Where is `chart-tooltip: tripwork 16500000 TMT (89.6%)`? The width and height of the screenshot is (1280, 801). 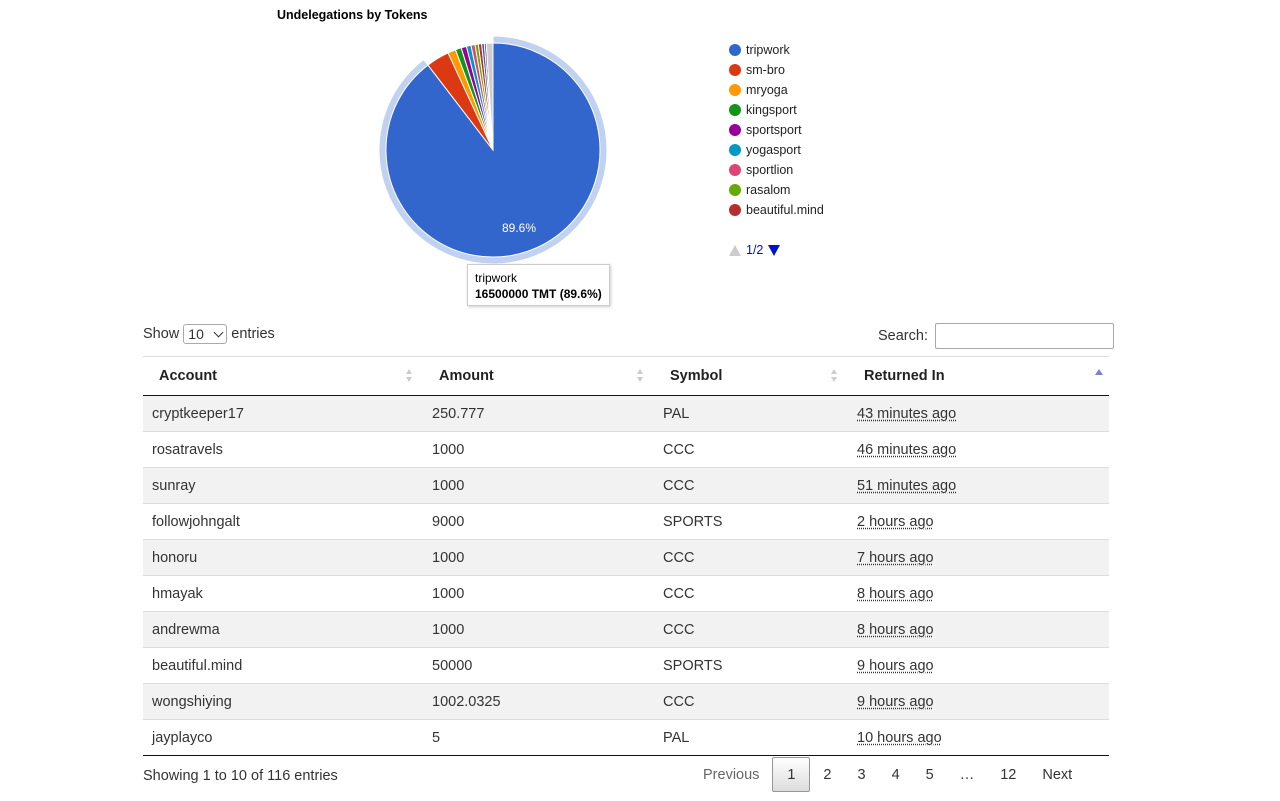
chart-tooltip: tripwork 16500000 TMT (89.6%) is located at coordinates (538, 285).